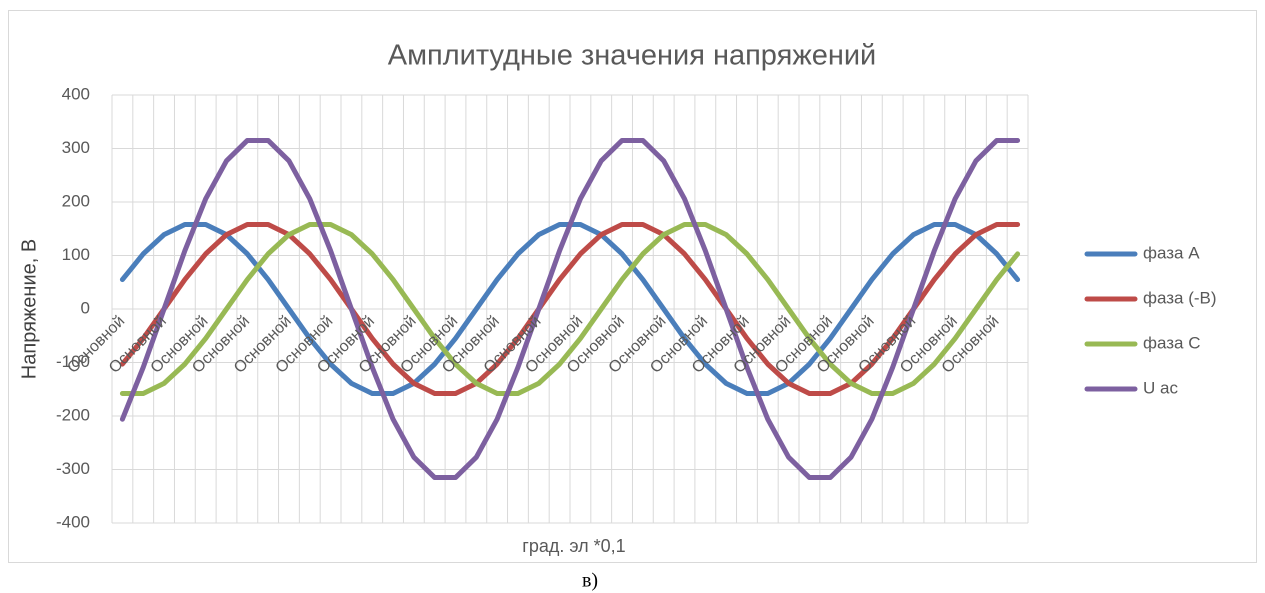 The width and height of the screenshot is (1265, 593). I want to click on y-tick-label: -400, so click(73, 521).